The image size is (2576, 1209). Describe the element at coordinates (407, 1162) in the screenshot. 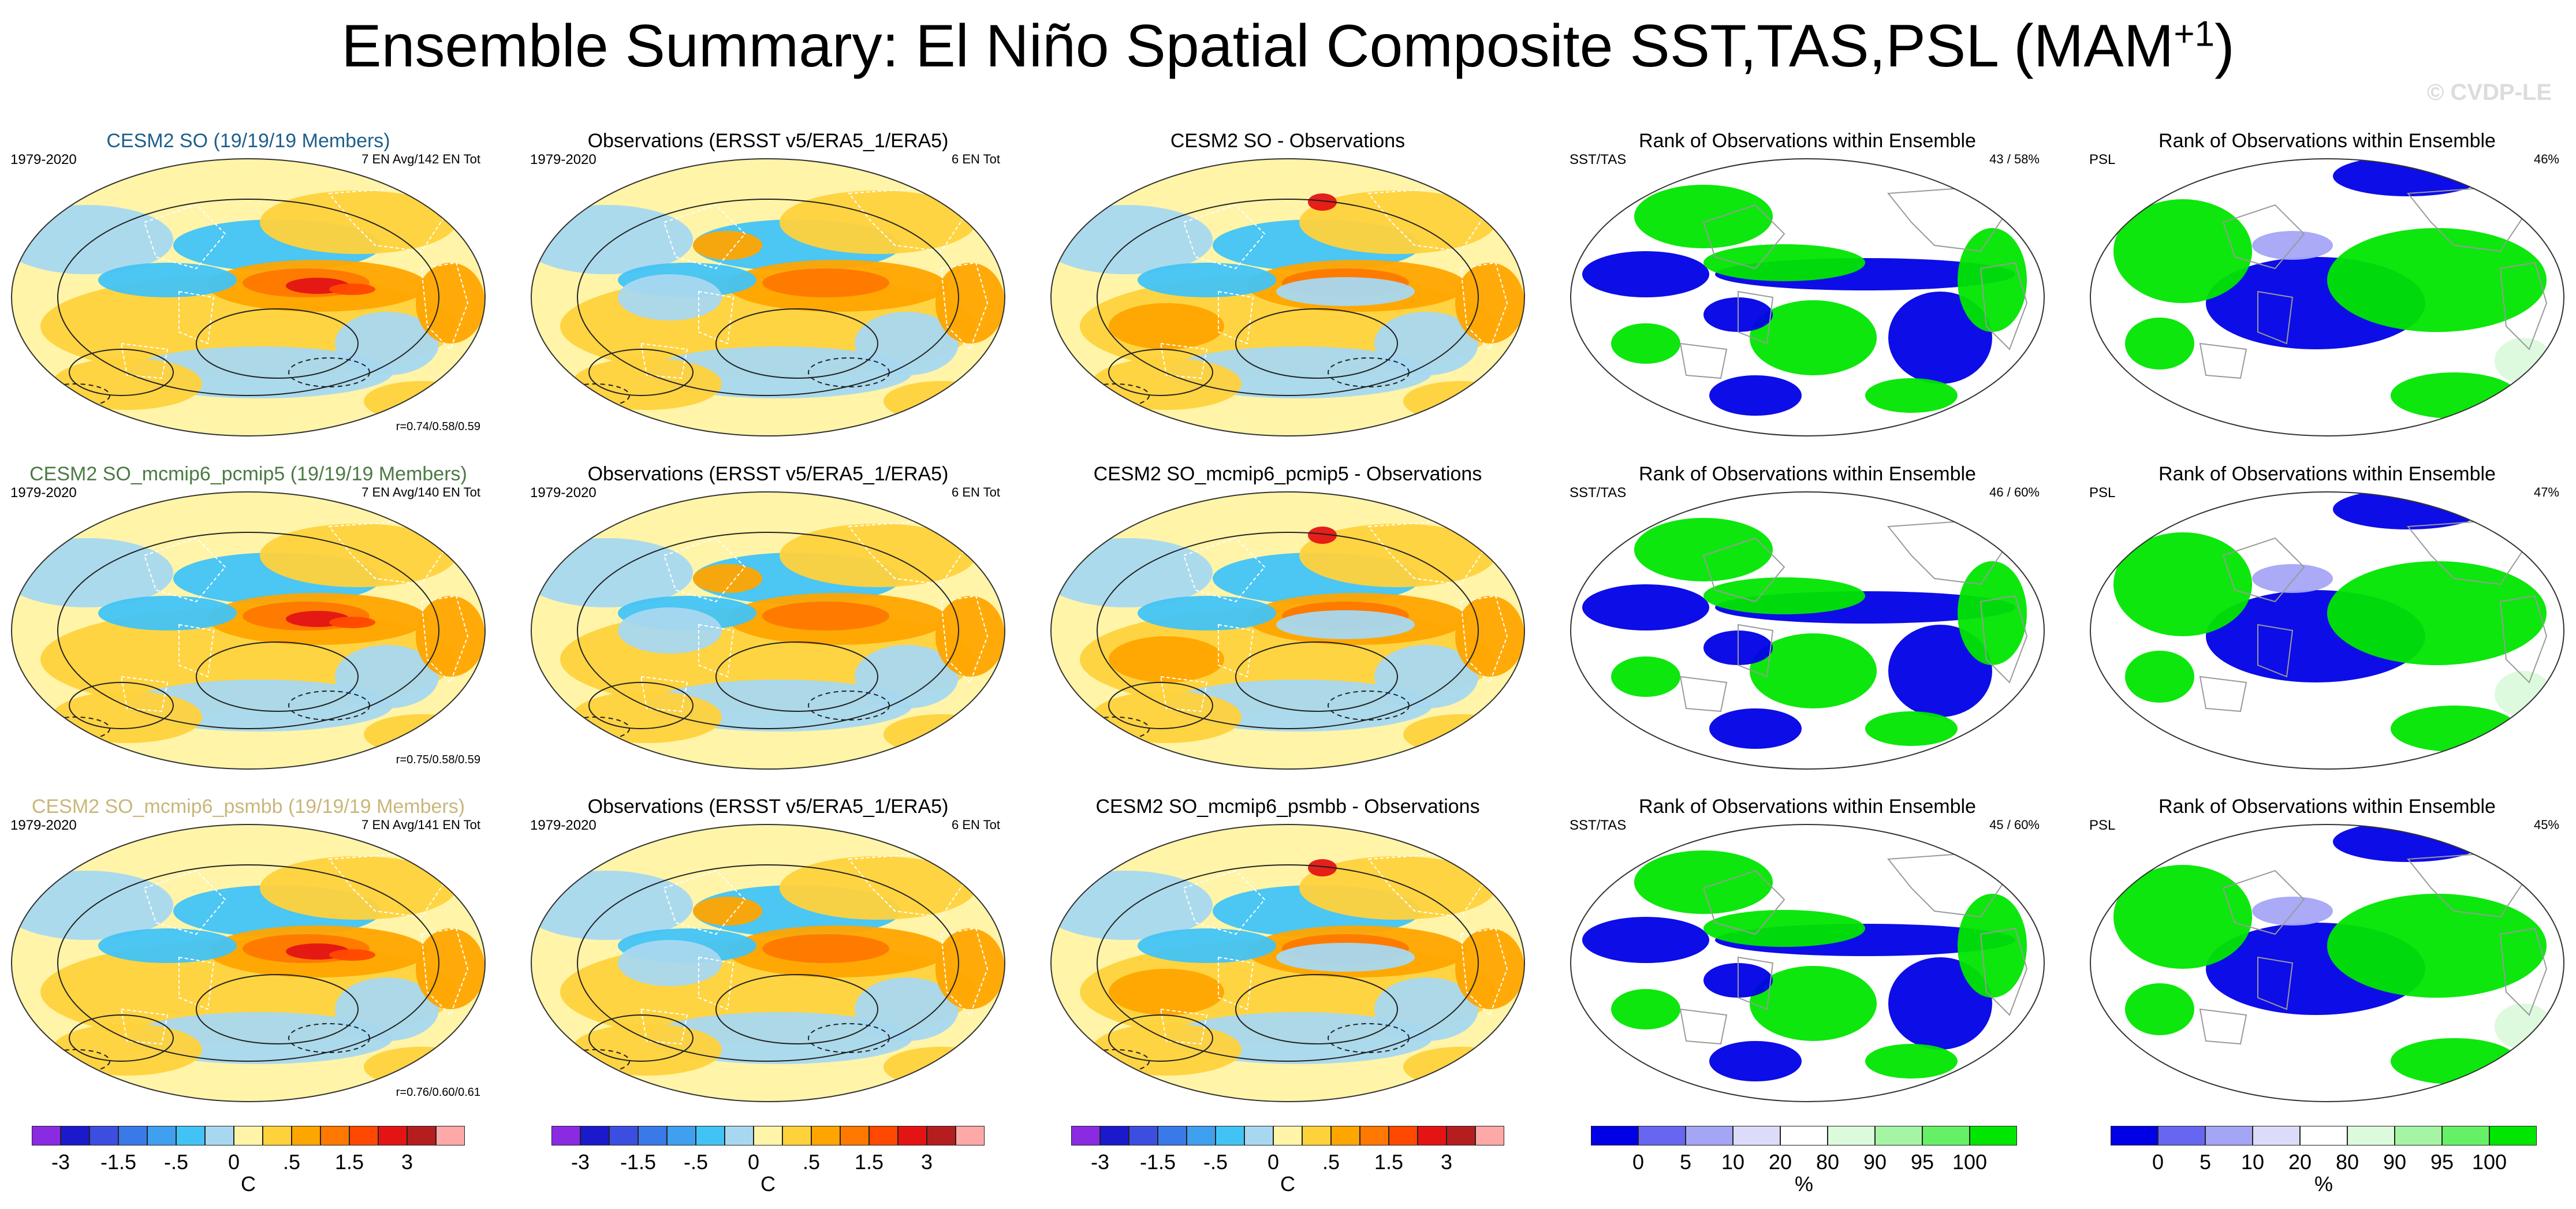

I see `colorbar-tick-label: 3` at that location.